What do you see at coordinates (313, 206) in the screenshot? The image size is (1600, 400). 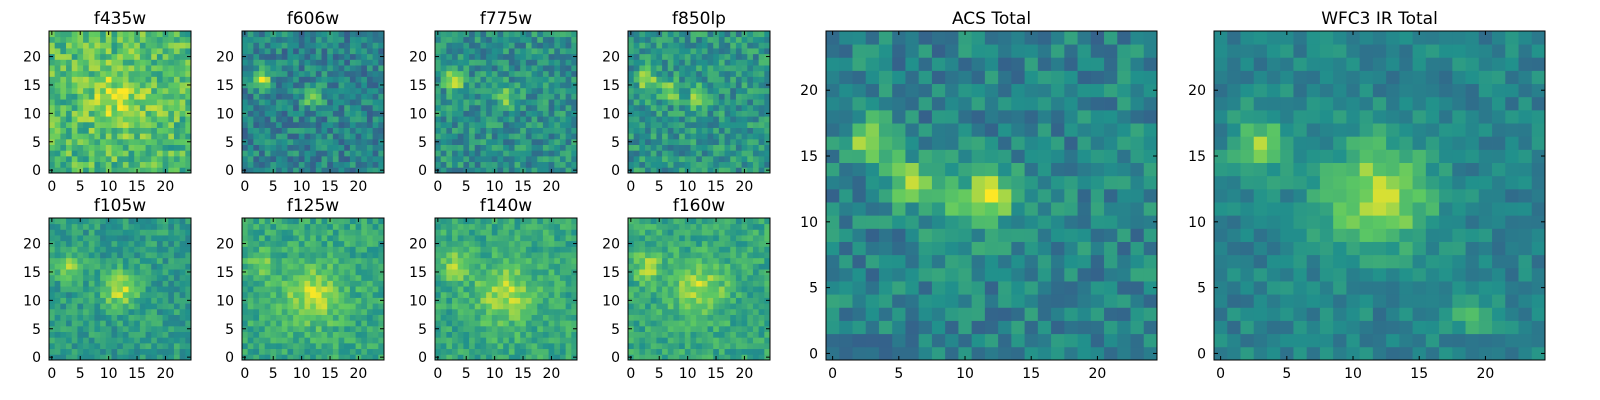 I see `panel-title: f125w` at bounding box center [313, 206].